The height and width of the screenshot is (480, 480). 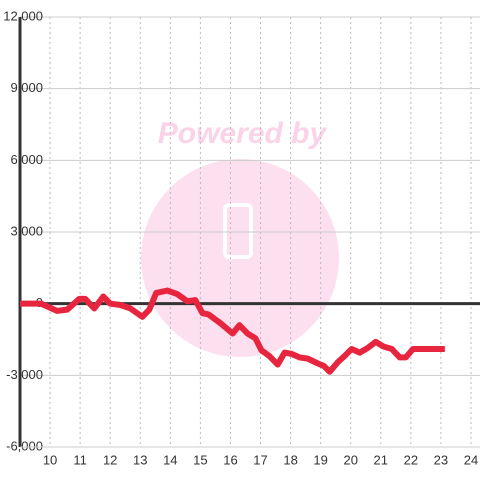 What do you see at coordinates (23, 15) in the screenshot?
I see `y-tick-label: 12,000` at bounding box center [23, 15].